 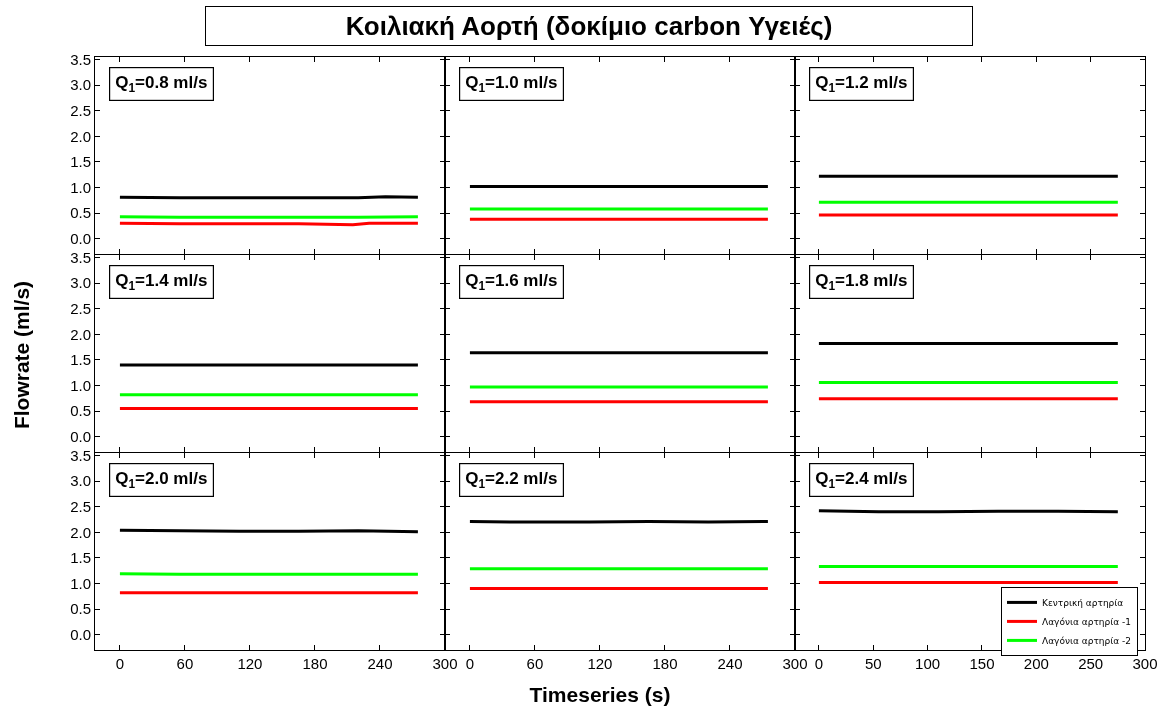 What do you see at coordinates (1087, 621) in the screenshot?
I see `legend-label: Λαγόνια αρτηρία -1` at bounding box center [1087, 621].